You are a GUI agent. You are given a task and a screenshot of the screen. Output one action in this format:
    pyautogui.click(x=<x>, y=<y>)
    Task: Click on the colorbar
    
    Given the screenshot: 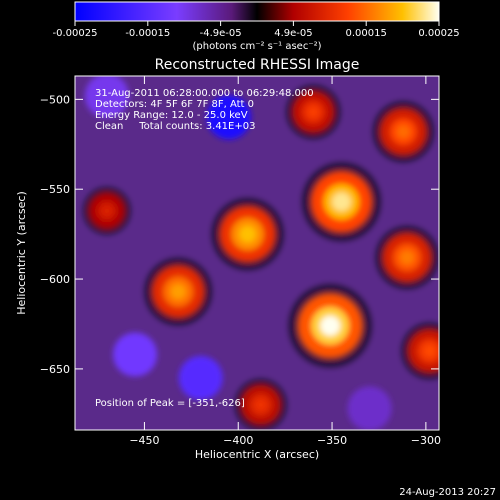 What is the action you would take?
    pyautogui.click(x=257, y=11)
    